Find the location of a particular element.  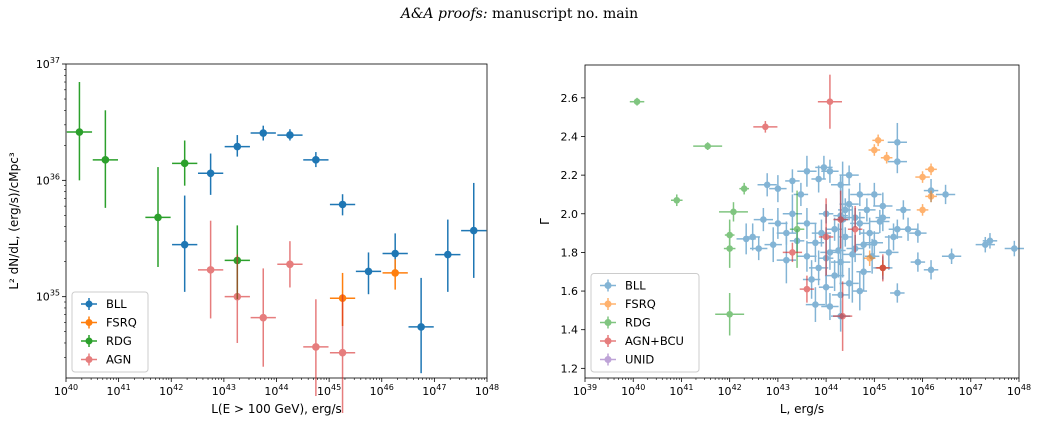

tick-label: 2.0 is located at coordinates (570, 214).